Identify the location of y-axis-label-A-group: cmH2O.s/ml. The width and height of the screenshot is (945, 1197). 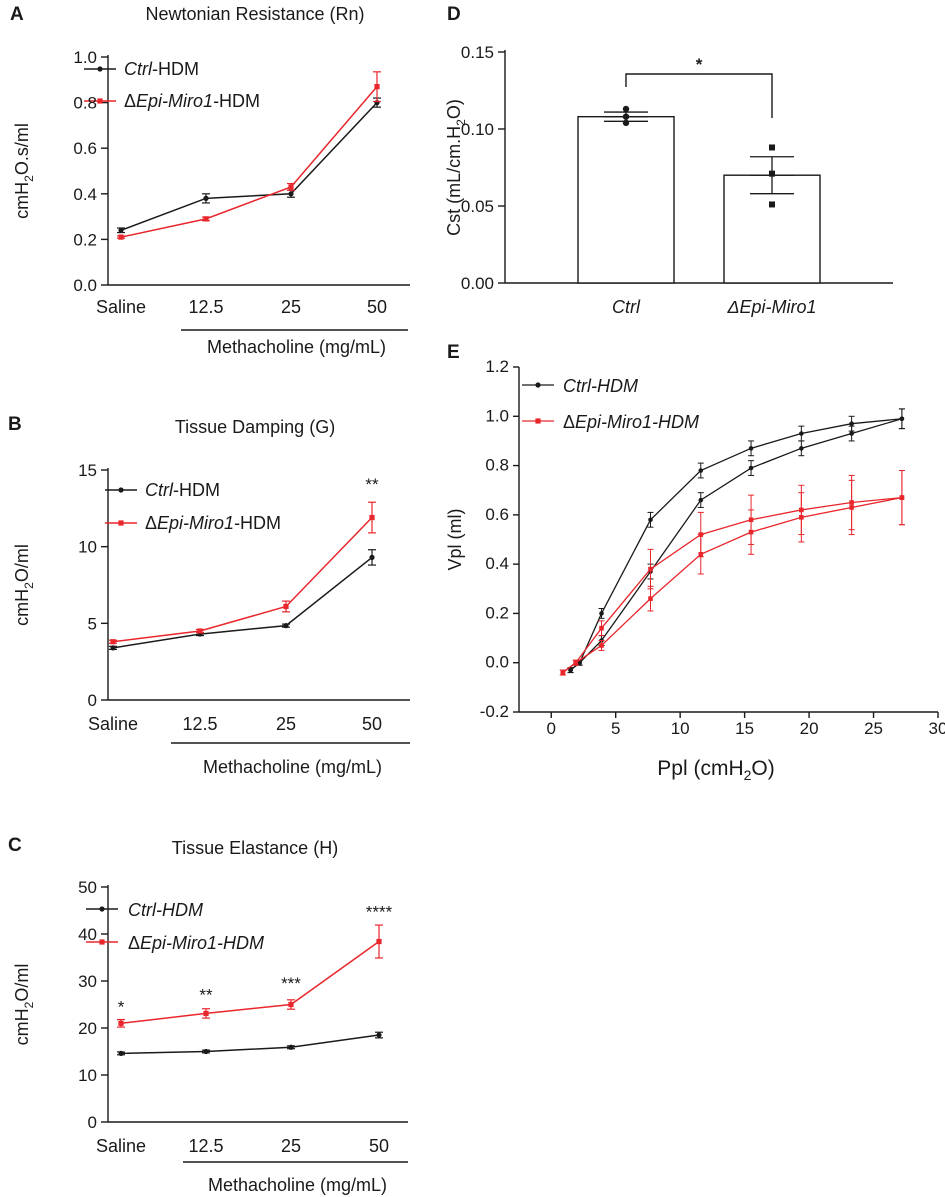
(24, 171).